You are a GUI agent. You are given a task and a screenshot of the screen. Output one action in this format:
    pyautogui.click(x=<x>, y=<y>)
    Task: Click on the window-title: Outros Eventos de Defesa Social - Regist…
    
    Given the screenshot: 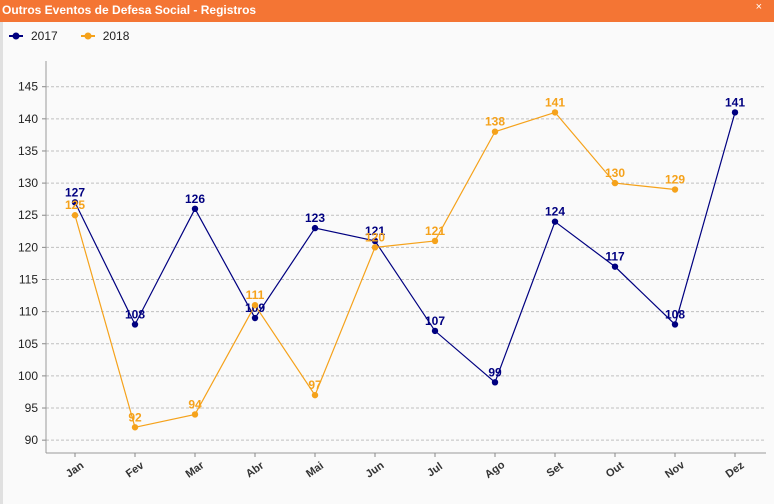 What is the action you would take?
    pyautogui.click(x=129, y=10)
    